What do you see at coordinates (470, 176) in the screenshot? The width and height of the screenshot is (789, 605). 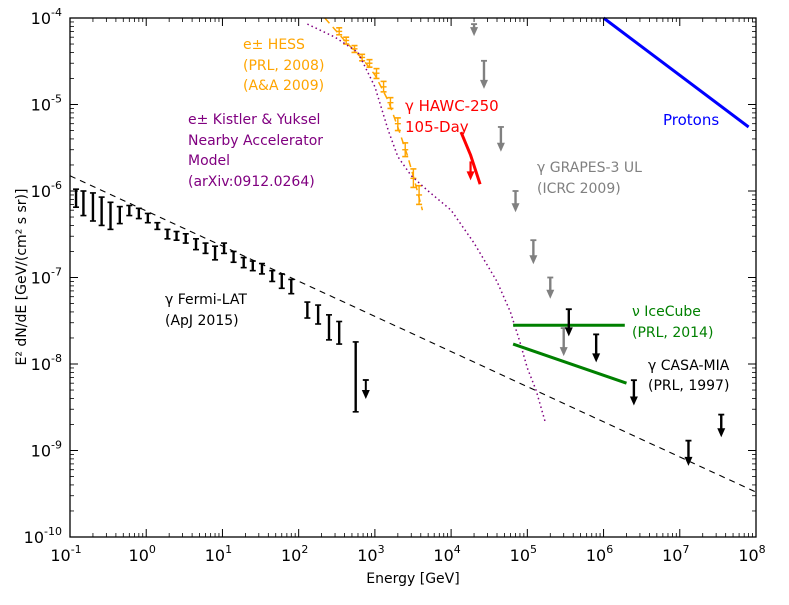 I see `series-hawc-250-105-day-arrow-0-head` at bounding box center [470, 176].